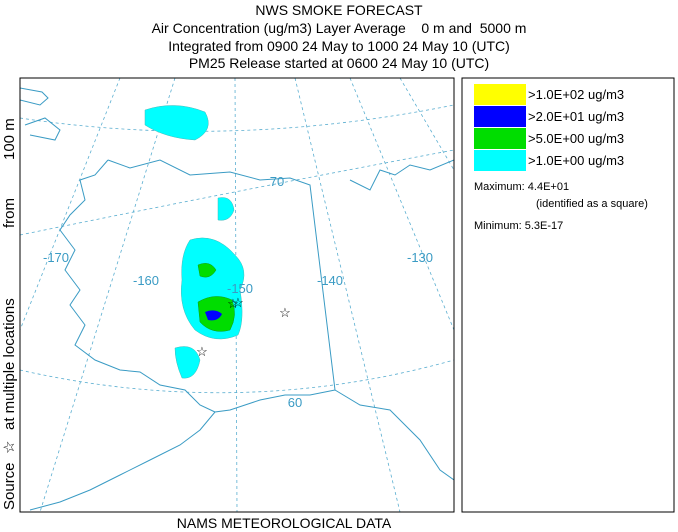 The height and width of the screenshot is (532, 678). I want to click on map-label: -160, so click(146, 280).